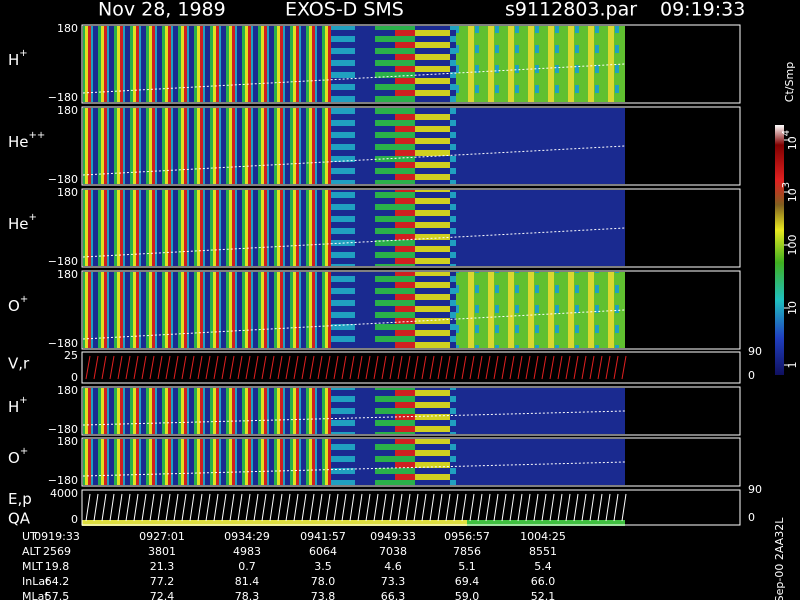 The image size is (800, 600). What do you see at coordinates (323, 551) in the screenshot?
I see `table-cell: 6064` at bounding box center [323, 551].